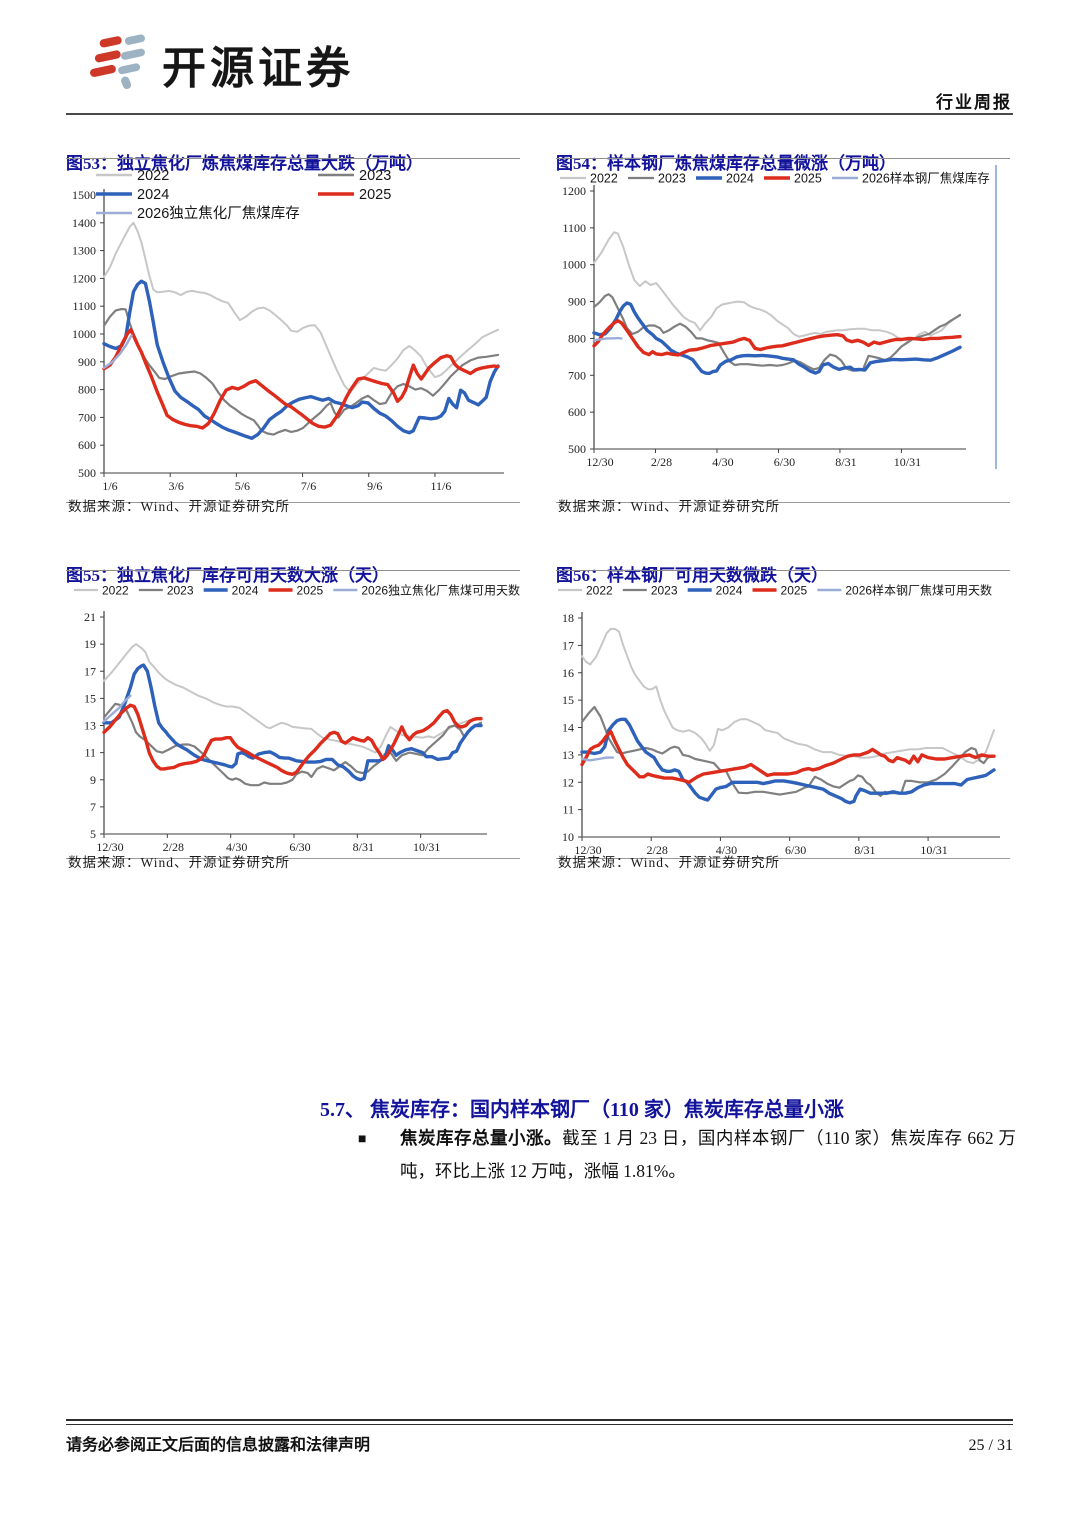 This screenshot has width=1080, height=1527. Describe the element at coordinates (568, 837) in the screenshot. I see `svg-text: 10` at that location.